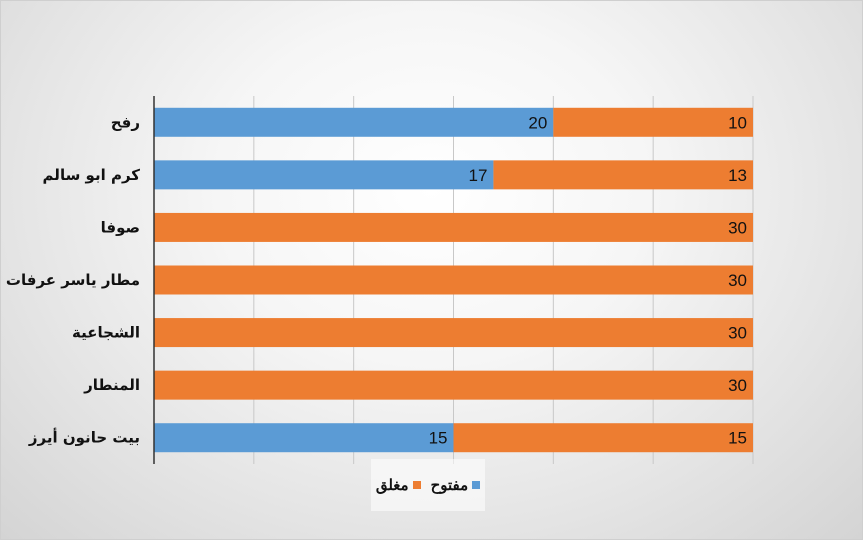 Image resolution: width=863 pixels, height=541 pixels. Describe the element at coordinates (449, 485) in the screenshot. I see `legend-label-open: مفتوح` at that location.